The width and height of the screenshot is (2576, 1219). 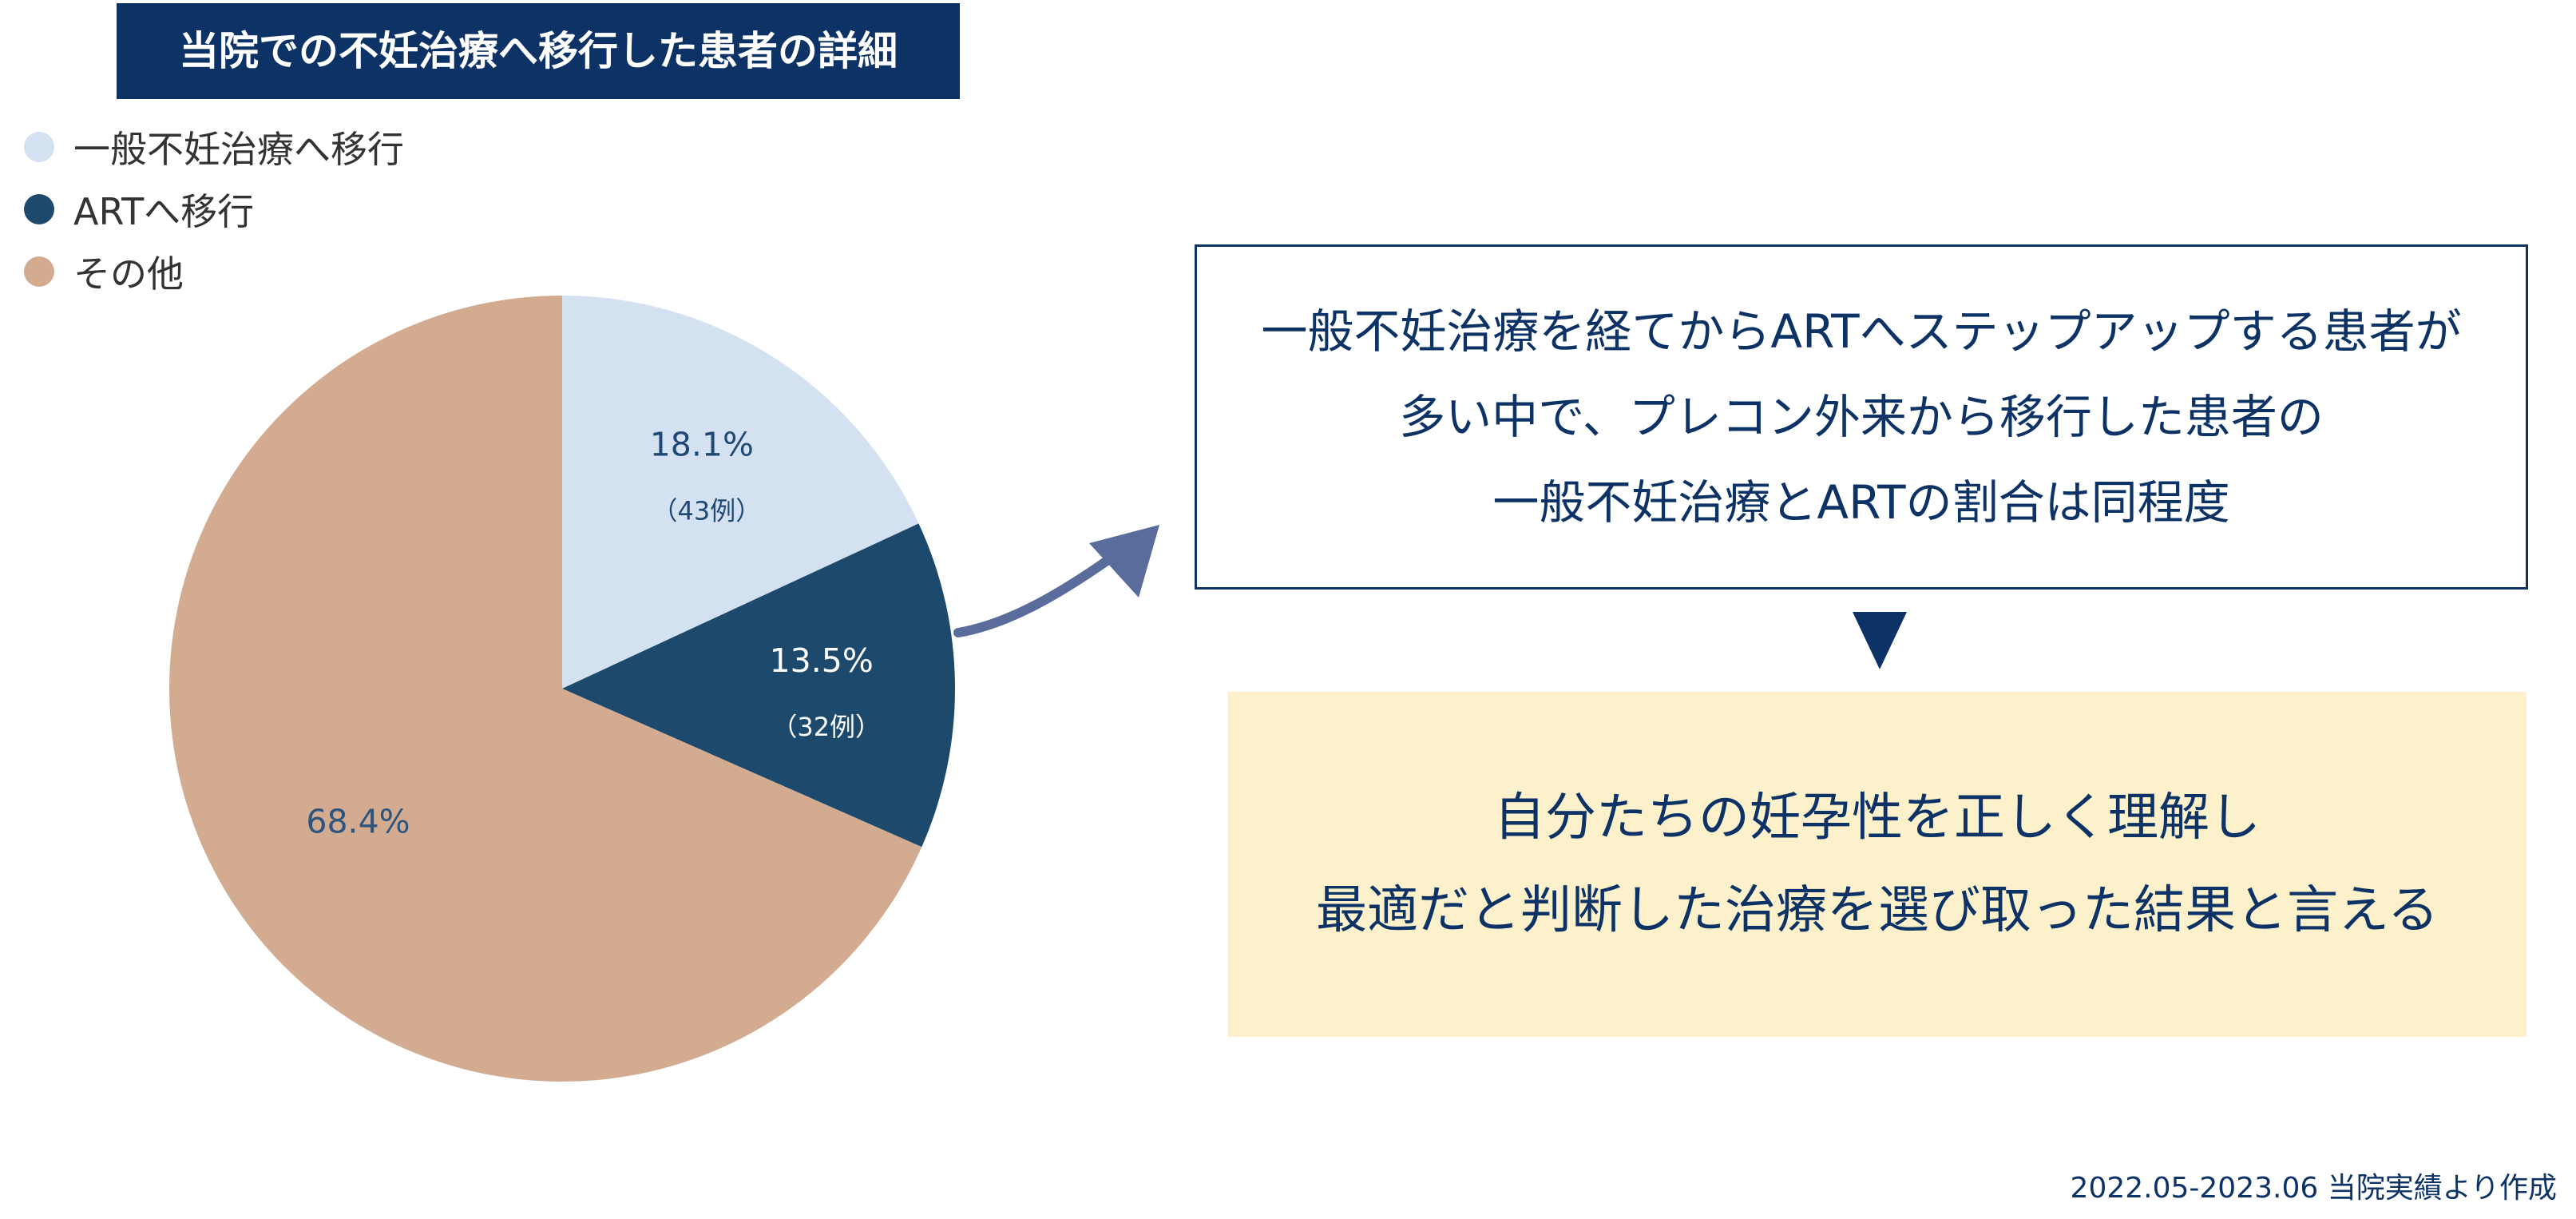 I want to click on legend-swatch-art, so click(x=39, y=209).